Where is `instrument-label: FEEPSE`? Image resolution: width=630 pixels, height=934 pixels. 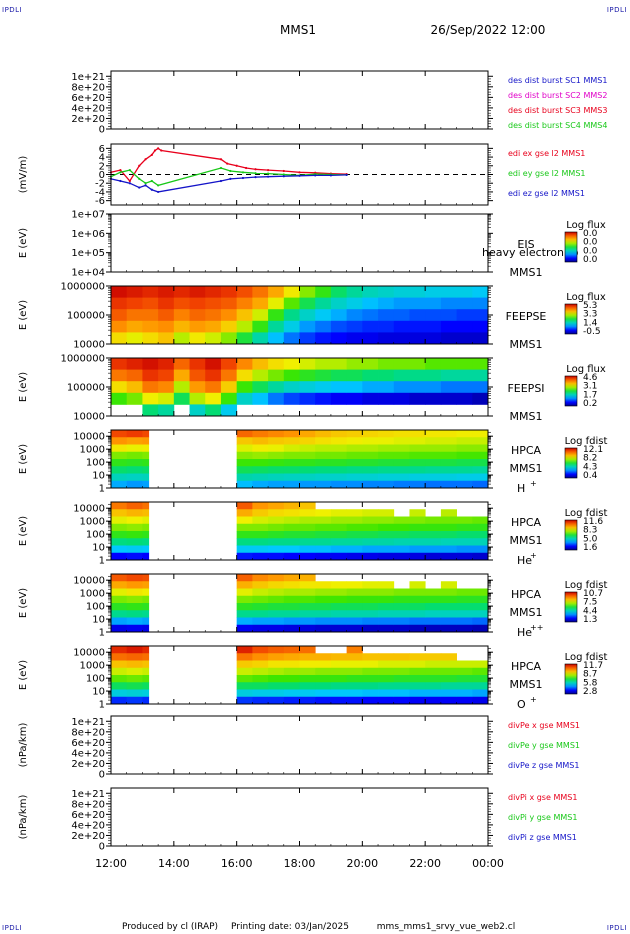
instrument-label: FEEPSE is located at coordinates (526, 316).